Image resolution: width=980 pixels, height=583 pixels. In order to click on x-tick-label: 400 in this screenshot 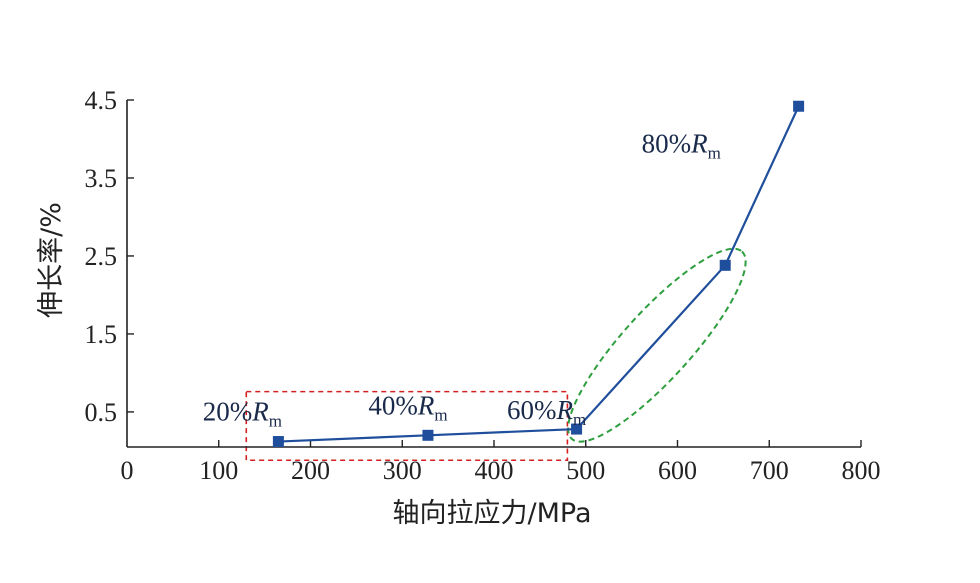, I will do `click(494, 470)`.